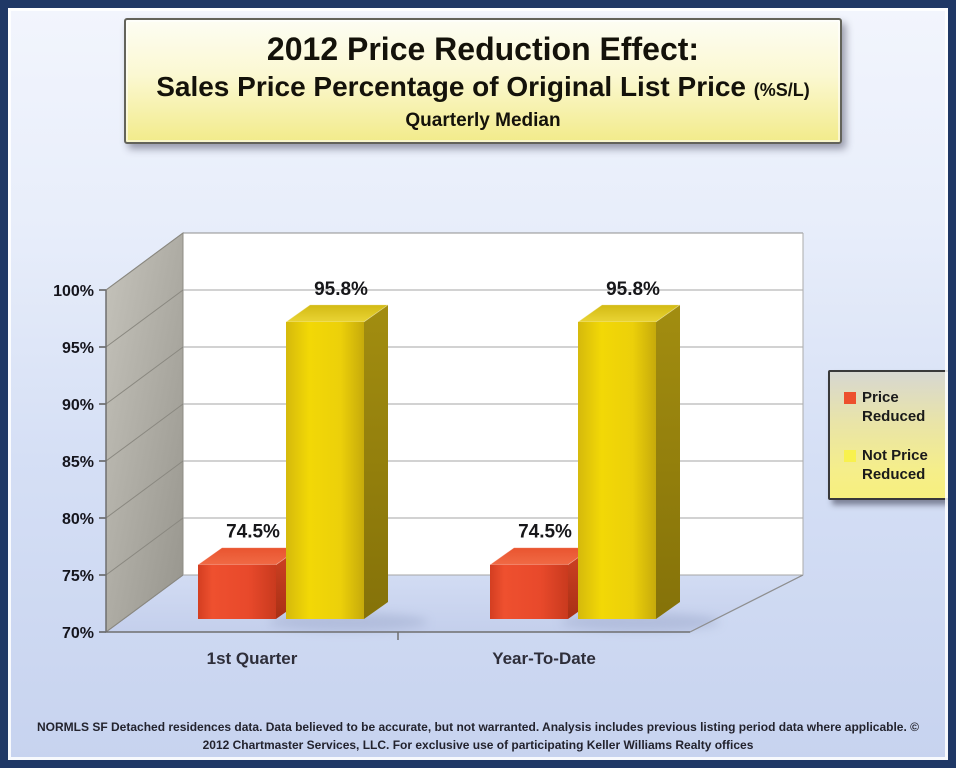 Image resolution: width=956 pixels, height=768 pixels. What do you see at coordinates (73, 291) in the screenshot?
I see `y-tick-label-100%: 100%` at bounding box center [73, 291].